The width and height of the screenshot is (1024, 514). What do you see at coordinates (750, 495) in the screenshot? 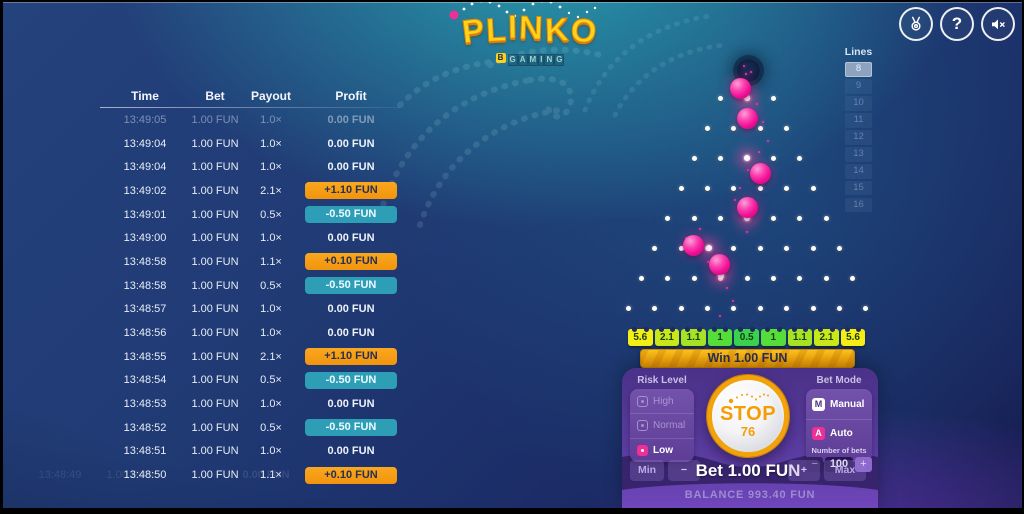
I see `balance-display: BALANCE 993.40 FUN` at bounding box center [750, 495].